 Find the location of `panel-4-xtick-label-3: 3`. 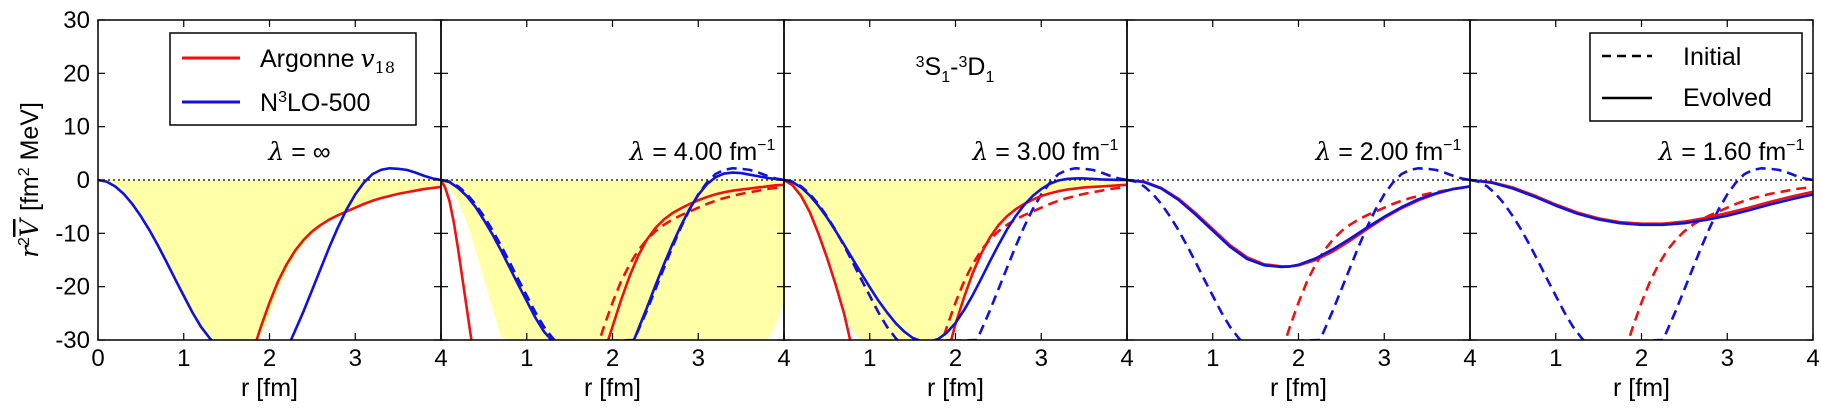

panel-4-xtick-label-3: 3 is located at coordinates (1384, 358).